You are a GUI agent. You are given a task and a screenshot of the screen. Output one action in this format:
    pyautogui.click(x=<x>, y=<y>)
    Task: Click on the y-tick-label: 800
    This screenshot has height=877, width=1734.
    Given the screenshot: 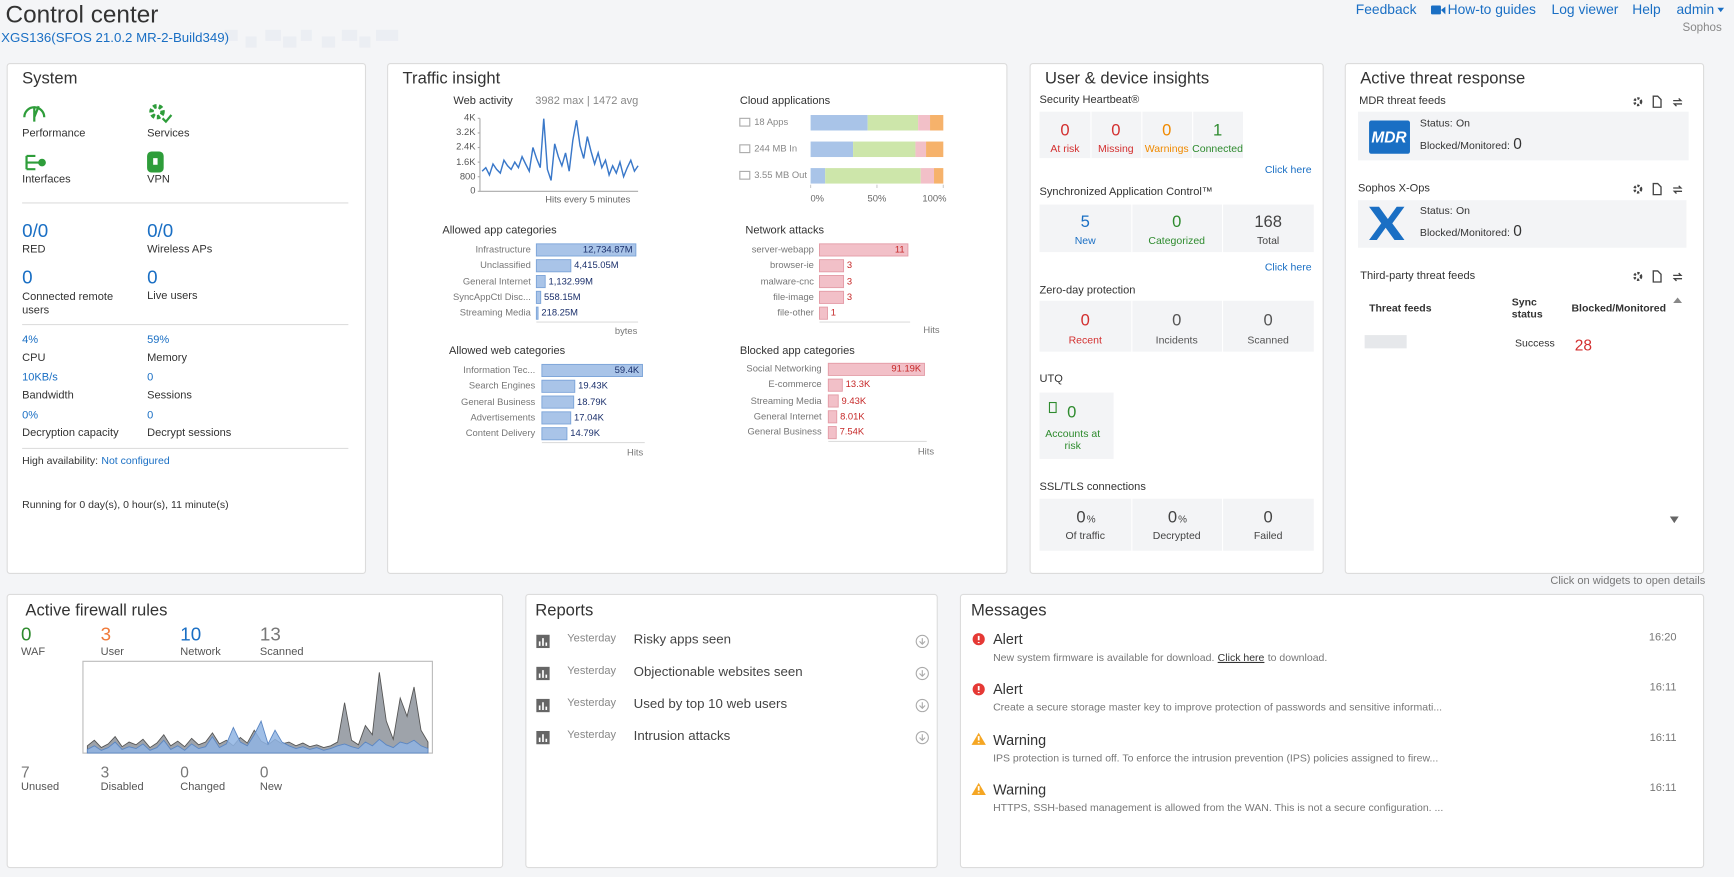 What is the action you would take?
    pyautogui.click(x=467, y=176)
    